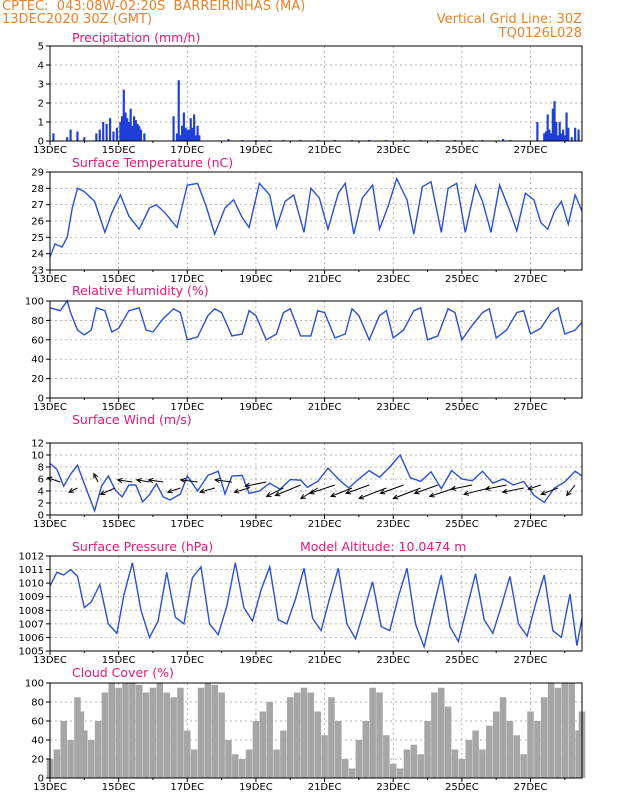 Image resolution: width=618 pixels, height=800 pixels. Describe the element at coordinates (316, 93) in the screenshot. I see `panel-frame` at that location.